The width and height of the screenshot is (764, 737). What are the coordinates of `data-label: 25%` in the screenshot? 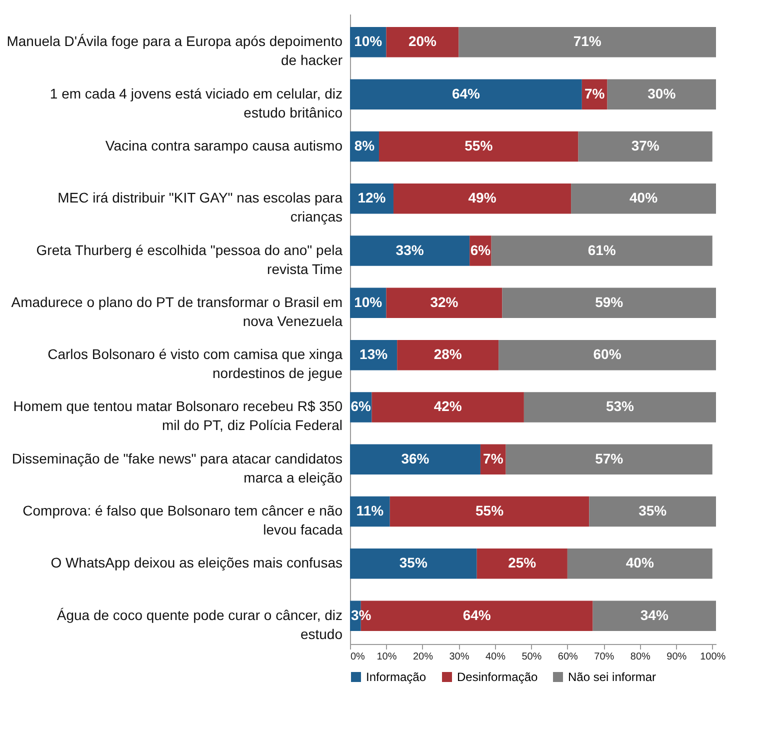 It's located at (522, 562).